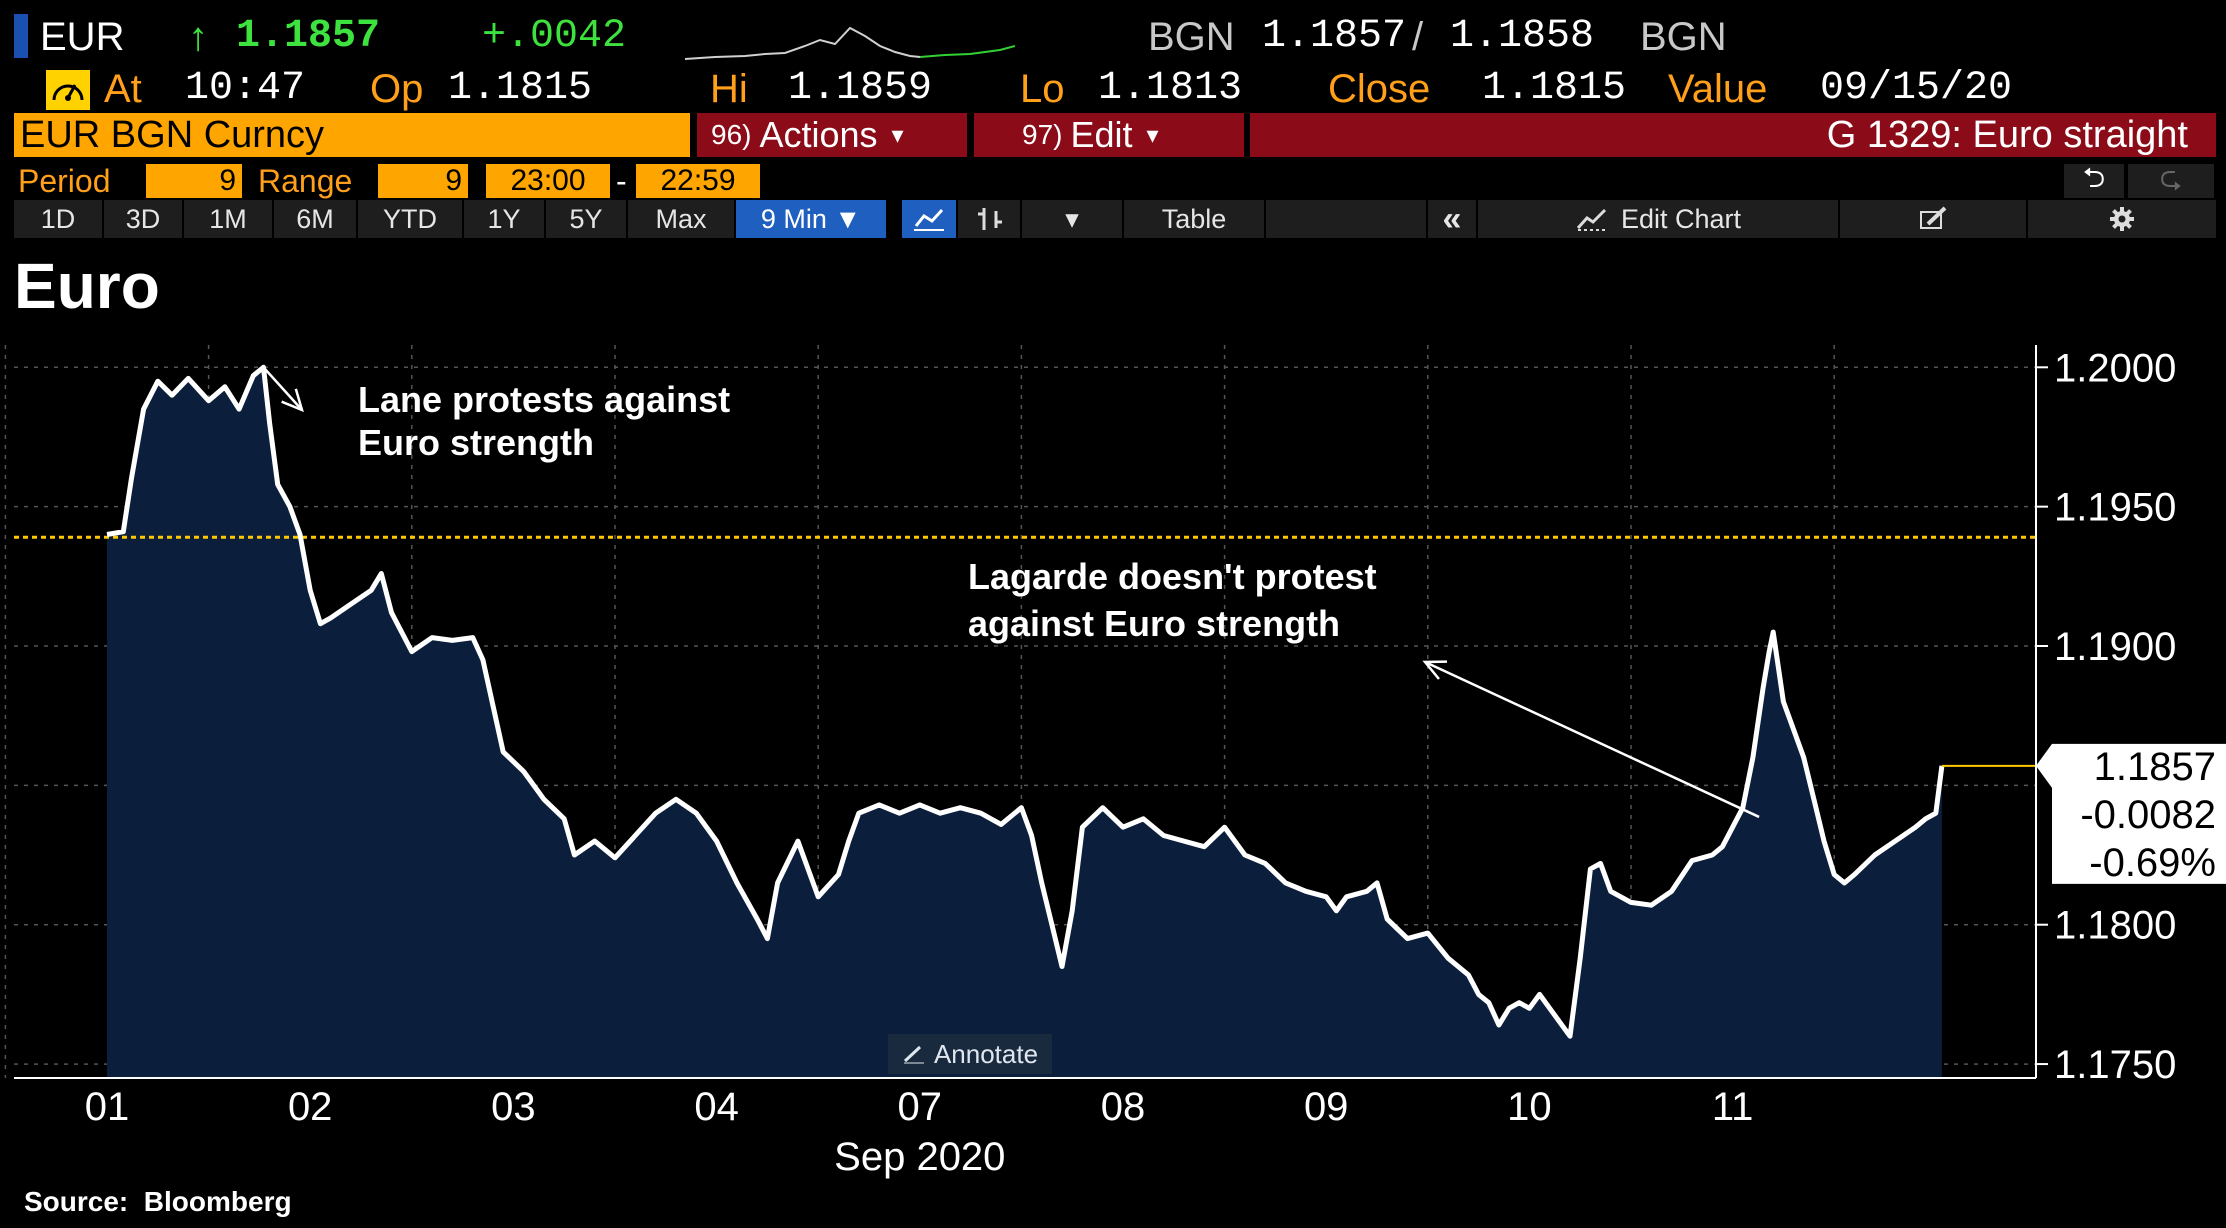 The width and height of the screenshot is (2226, 1228). I want to click on security-field: EUR BGN Curncy, so click(352, 135).